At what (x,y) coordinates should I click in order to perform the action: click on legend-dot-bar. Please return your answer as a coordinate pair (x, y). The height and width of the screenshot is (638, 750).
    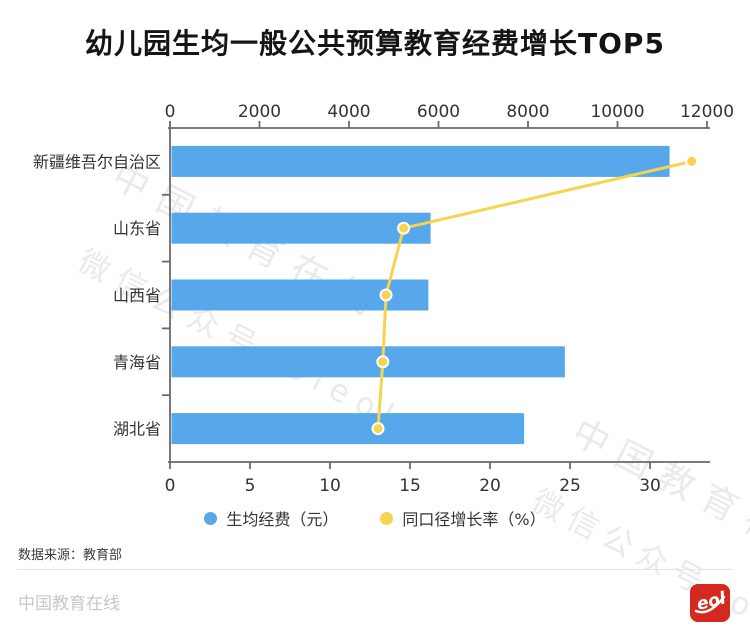
    Looking at the image, I should click on (211, 518).